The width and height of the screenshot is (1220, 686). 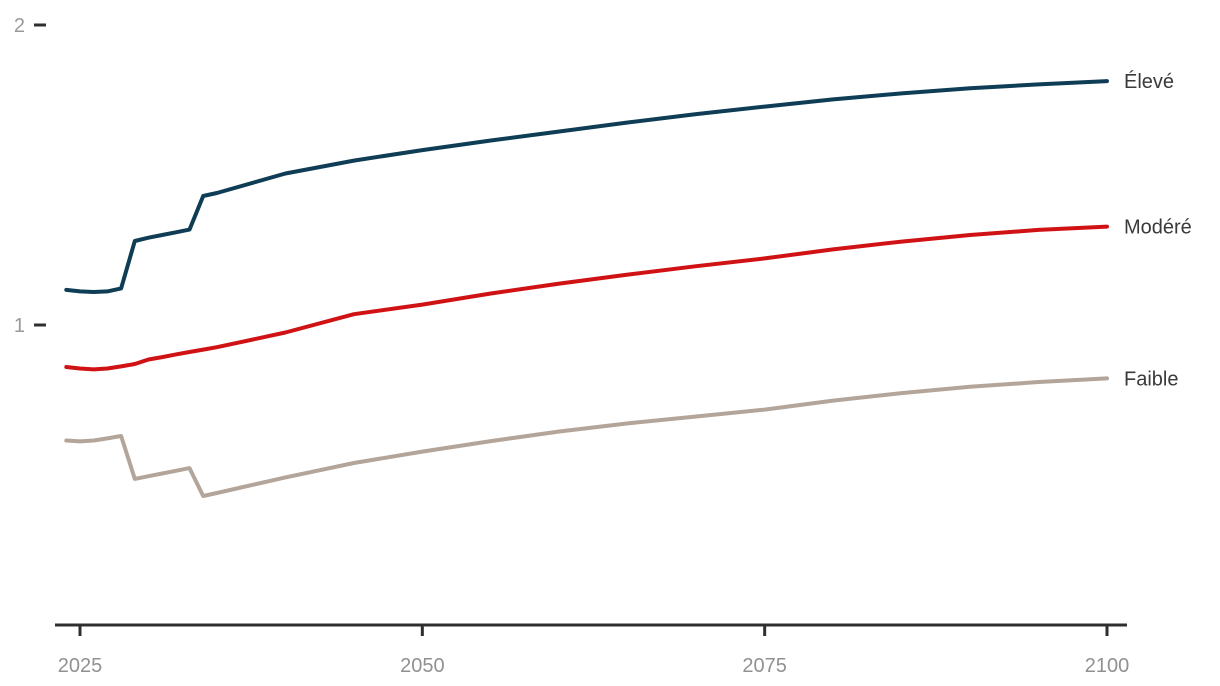 What do you see at coordinates (1151, 379) in the screenshot?
I see `series-label-faible: Faible` at bounding box center [1151, 379].